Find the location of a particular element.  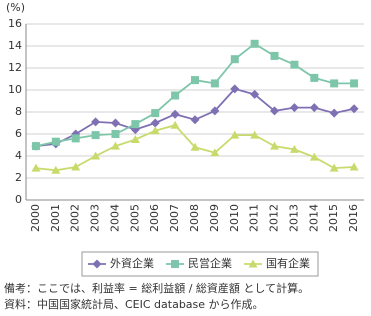

legend-label: 民営企業 is located at coordinates (210, 263).